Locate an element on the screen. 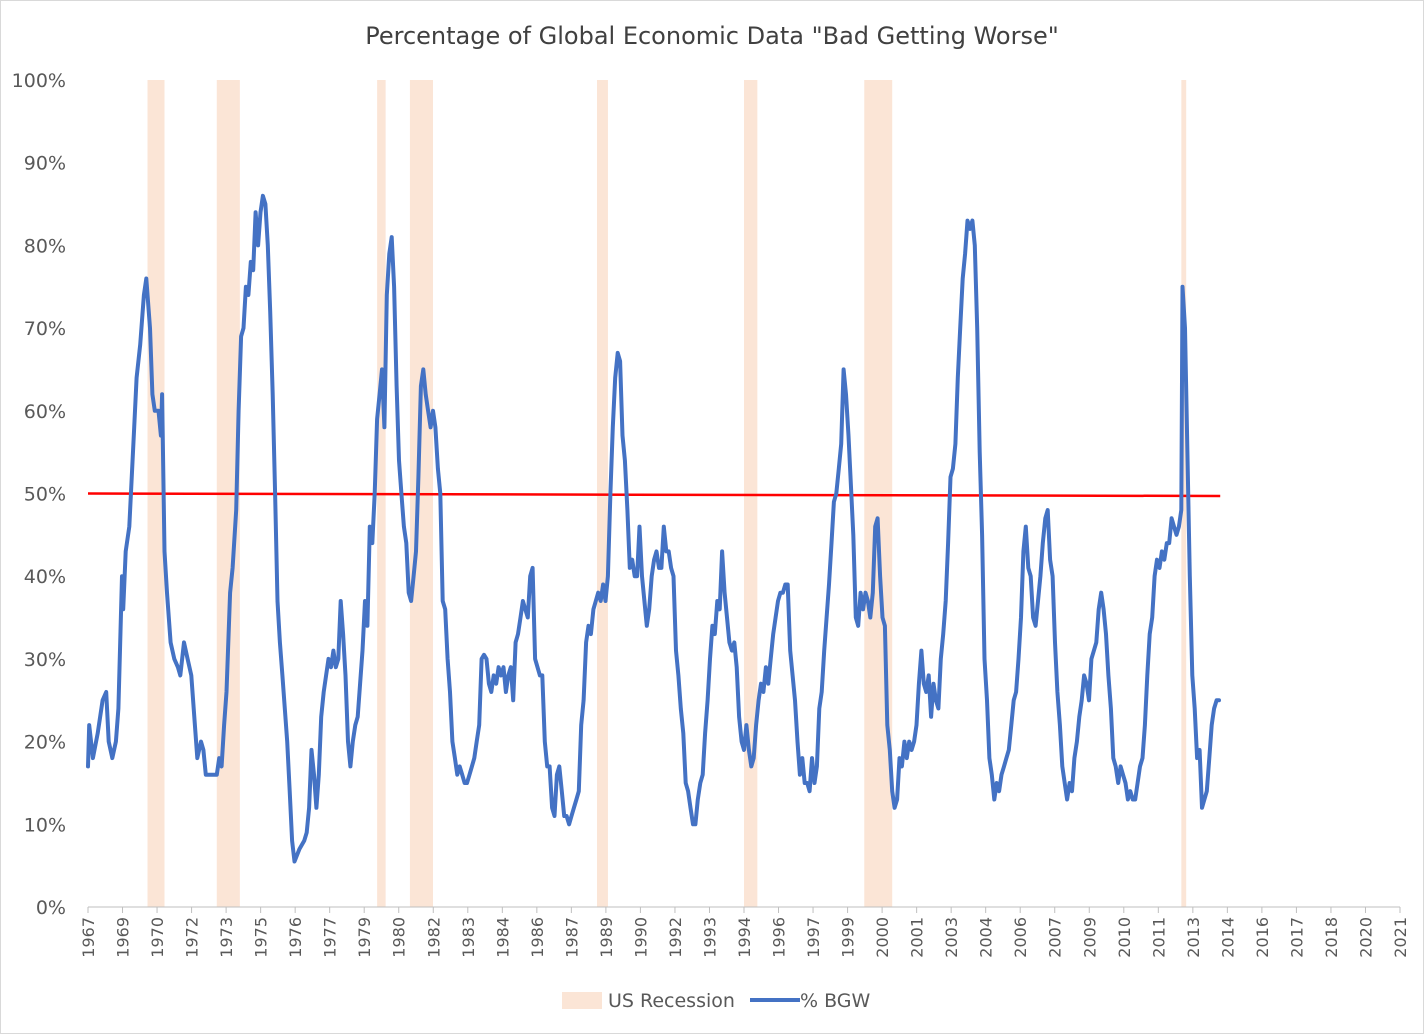 This screenshot has width=1425, height=1035. x-tick-label: 2011 is located at coordinates (1158, 937).